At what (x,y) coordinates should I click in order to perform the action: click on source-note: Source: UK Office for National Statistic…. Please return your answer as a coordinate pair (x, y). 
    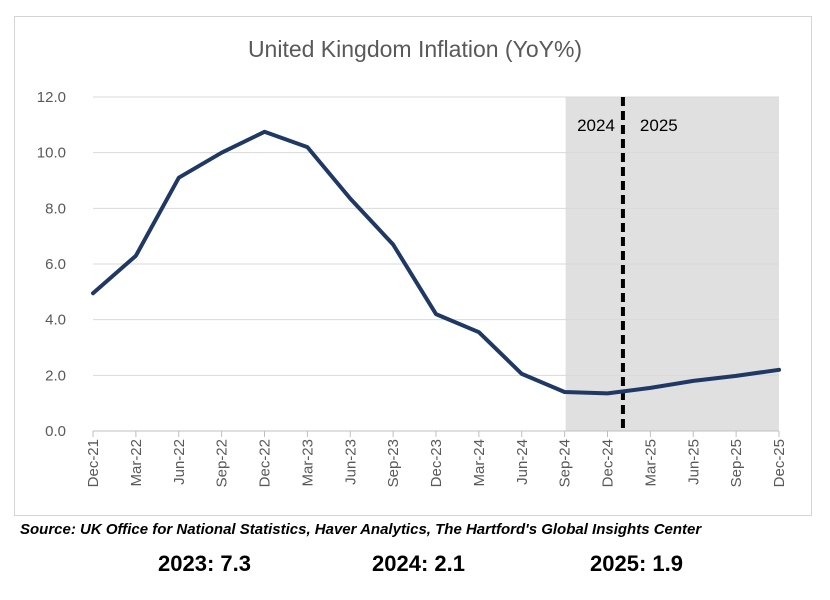
    Looking at the image, I should click on (361, 529).